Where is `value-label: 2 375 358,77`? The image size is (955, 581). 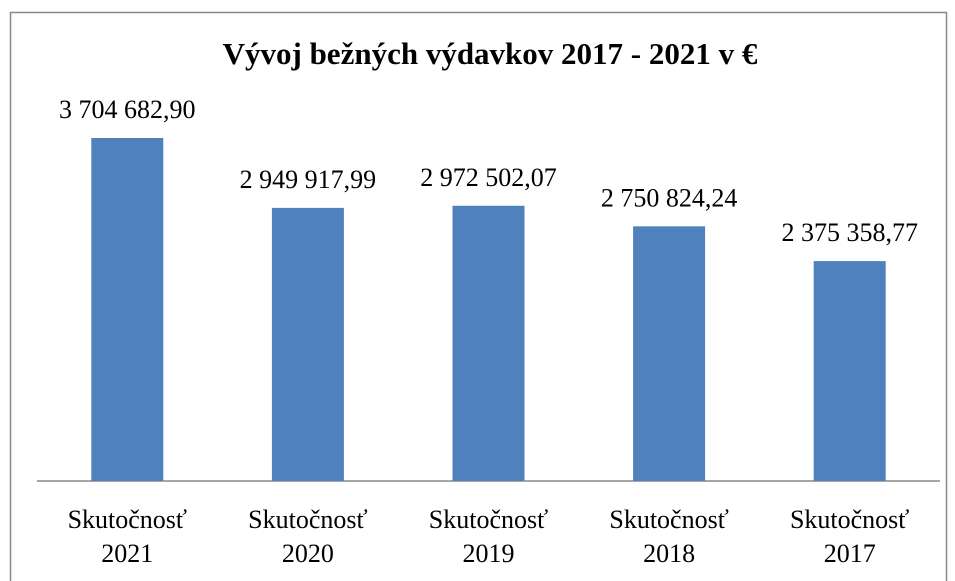
value-label: 2 375 358,77 is located at coordinates (849, 232).